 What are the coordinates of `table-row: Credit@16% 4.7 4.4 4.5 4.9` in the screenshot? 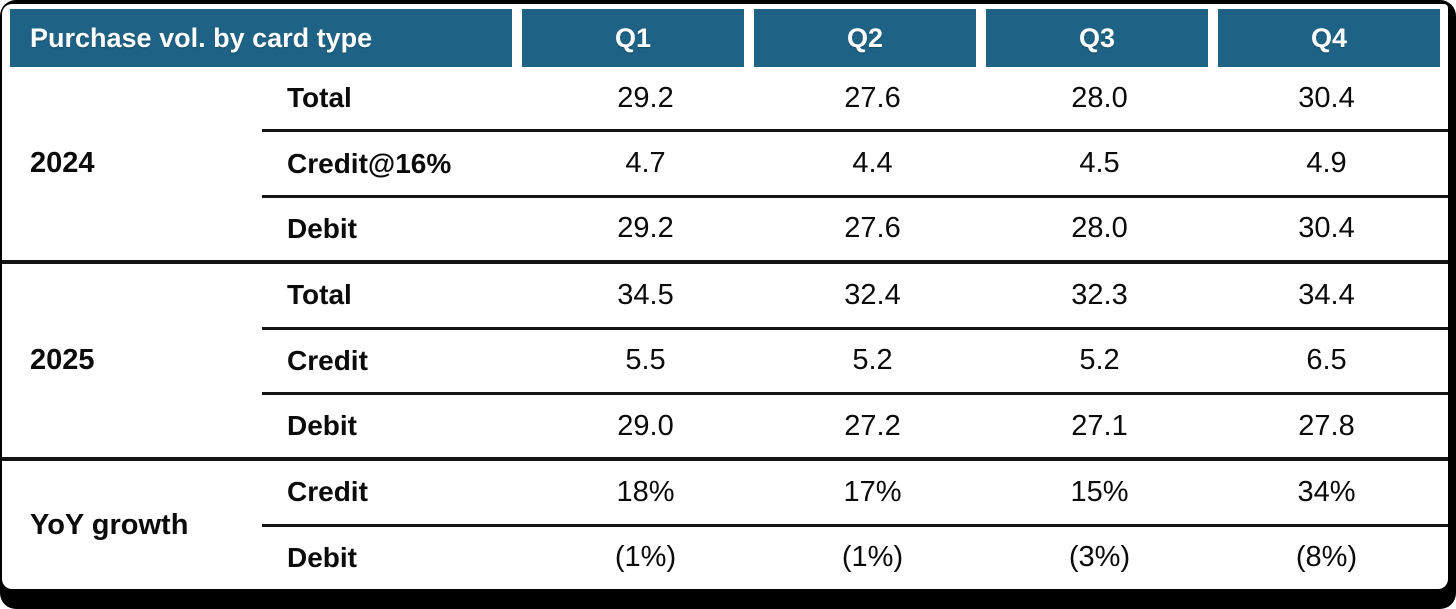 It's located at (855, 161).